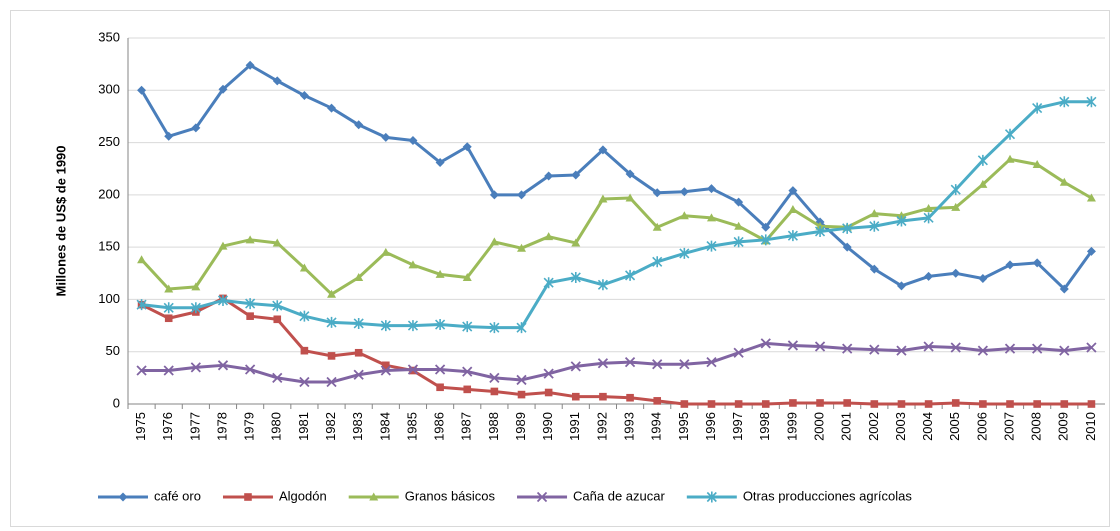  I want to click on x-tick-label: 2002, so click(873, 426).